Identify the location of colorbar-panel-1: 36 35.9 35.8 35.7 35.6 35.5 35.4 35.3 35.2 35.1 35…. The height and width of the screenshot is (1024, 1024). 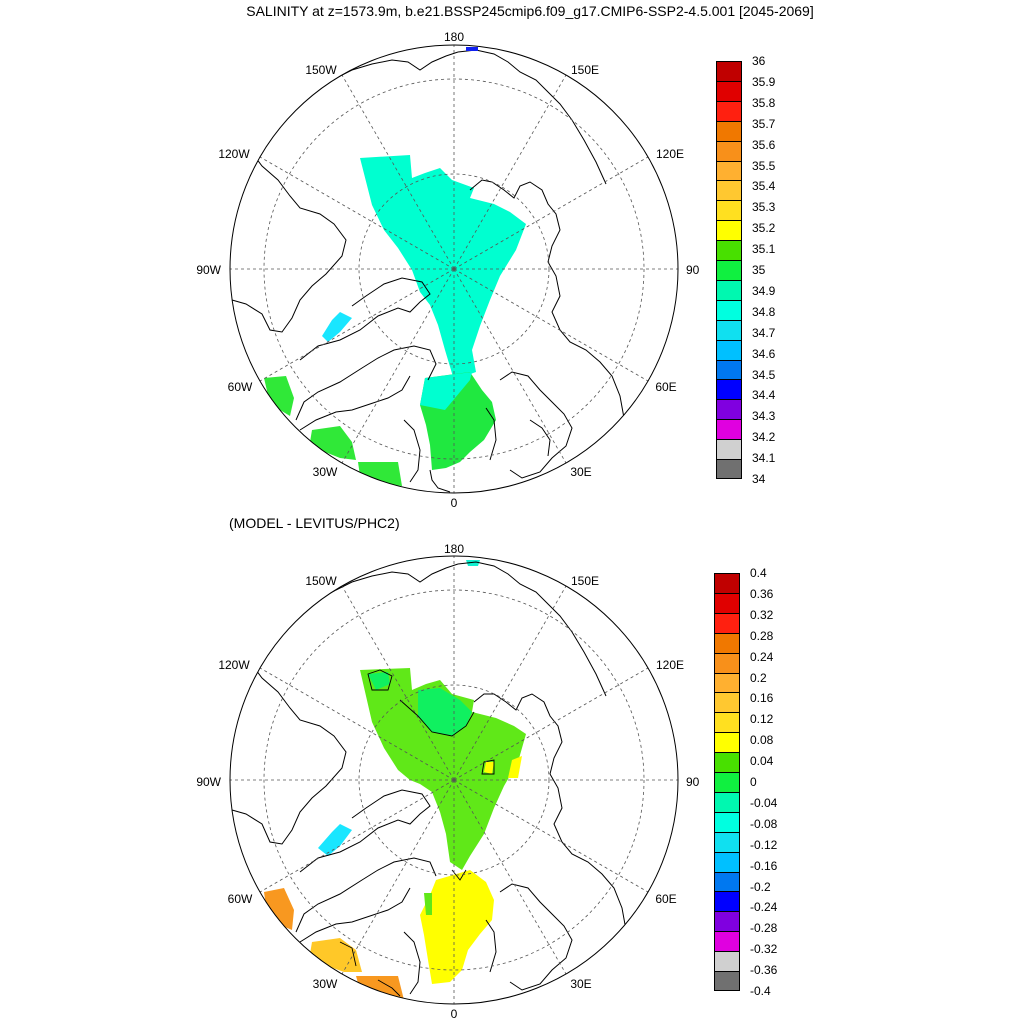
(756, 270).